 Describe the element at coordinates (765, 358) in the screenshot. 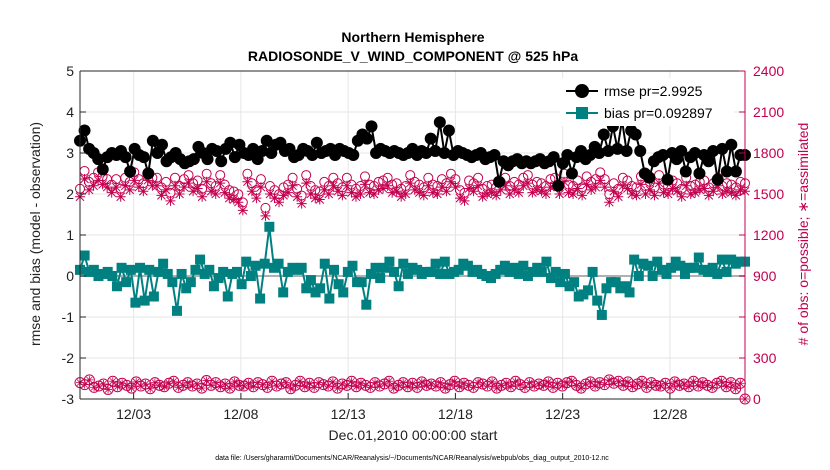

I see `y-right-tick-label: 300` at that location.